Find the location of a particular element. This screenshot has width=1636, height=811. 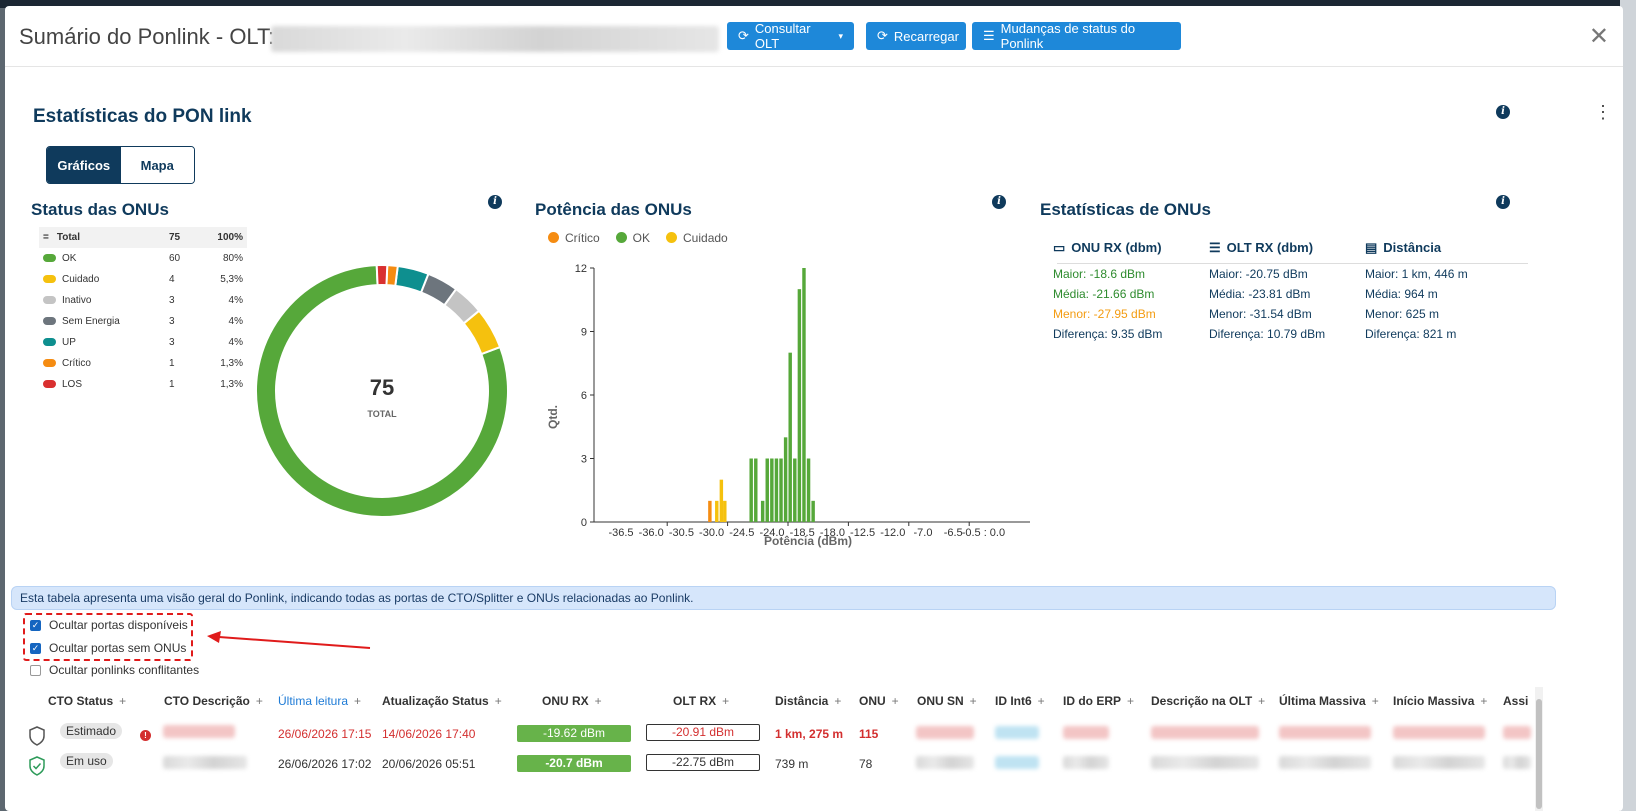

column-header: CTO Descrição + is located at coordinates (213, 701).